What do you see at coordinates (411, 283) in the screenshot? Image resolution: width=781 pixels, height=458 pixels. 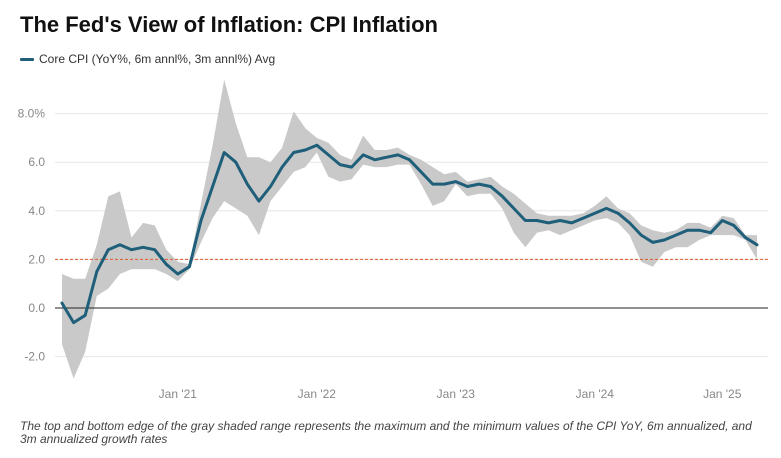 I see `reference-lines` at bounding box center [411, 283].